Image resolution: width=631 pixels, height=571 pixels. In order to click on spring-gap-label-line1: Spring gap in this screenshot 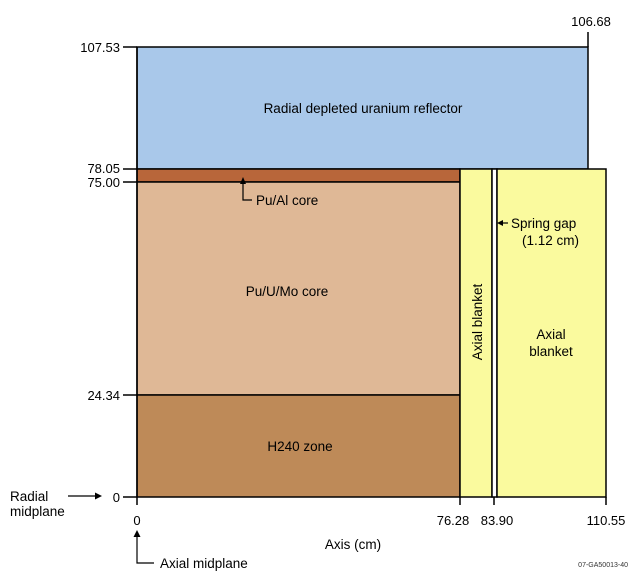, I will do `click(543, 223)`.